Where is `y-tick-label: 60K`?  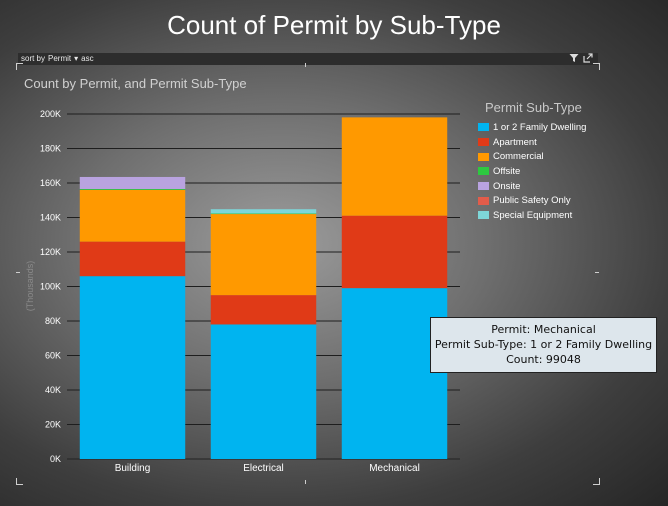 y-tick-label: 60K is located at coordinates (53, 356).